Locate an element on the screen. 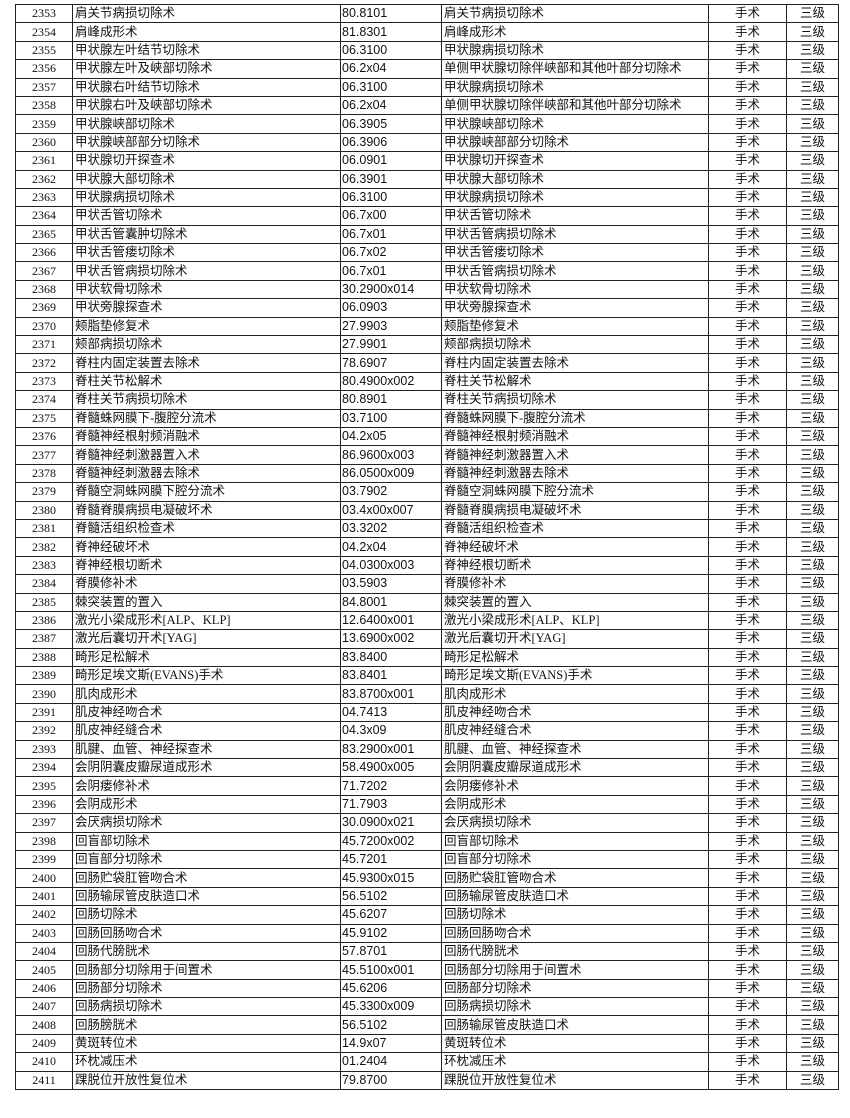 The height and width of the screenshot is (1118, 850). table-row: 2361 甲状腺切开探查术 06.0901 甲状腺切开探查术 手术 三级 is located at coordinates (427, 161).